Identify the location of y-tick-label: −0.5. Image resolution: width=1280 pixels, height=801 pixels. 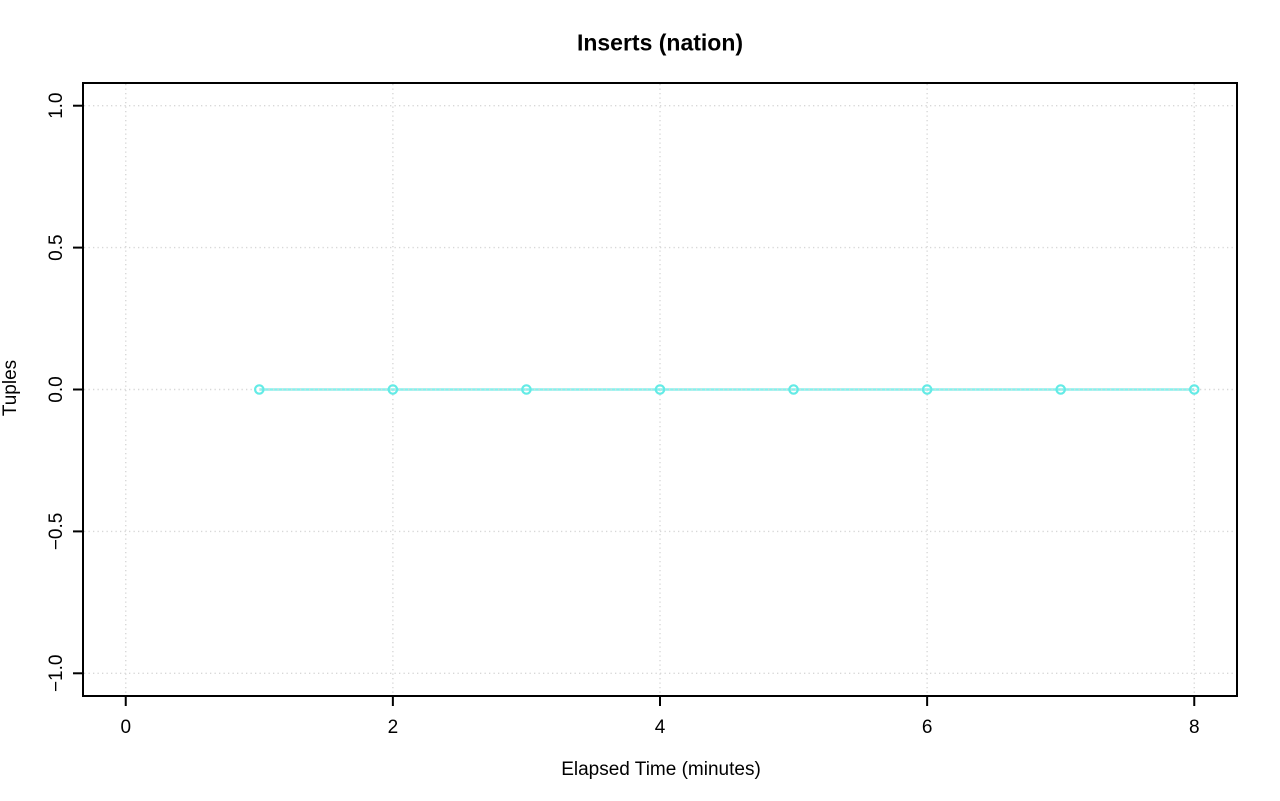
(56, 532).